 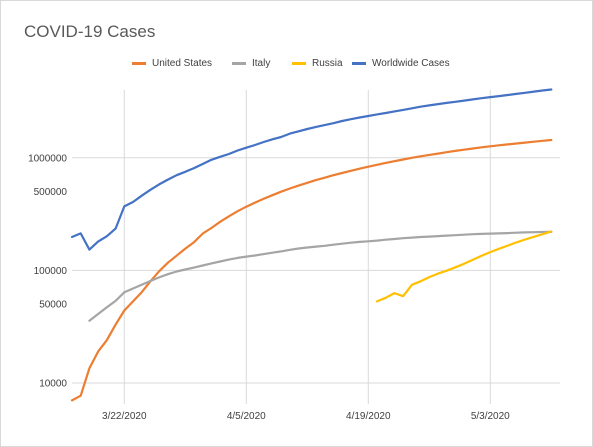 I want to click on legend-item: United States, so click(x=172, y=63).